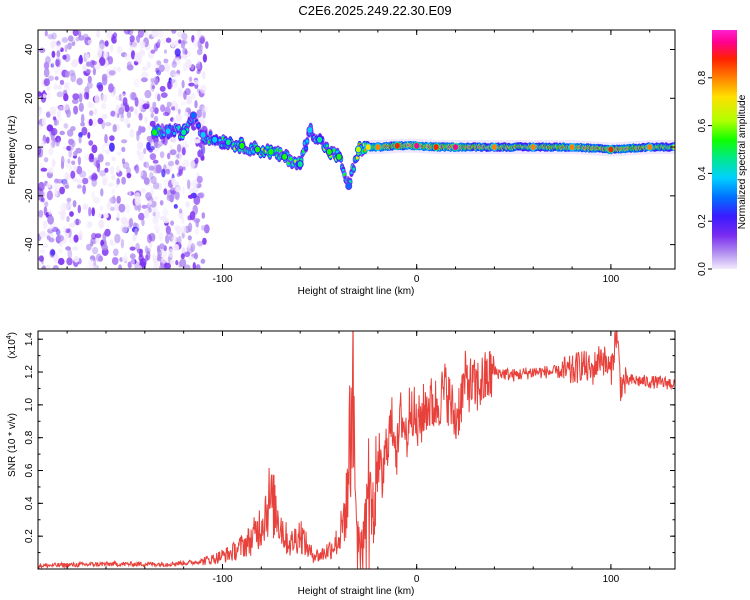  I want to click on y-tick-label: 20, so click(29, 98).